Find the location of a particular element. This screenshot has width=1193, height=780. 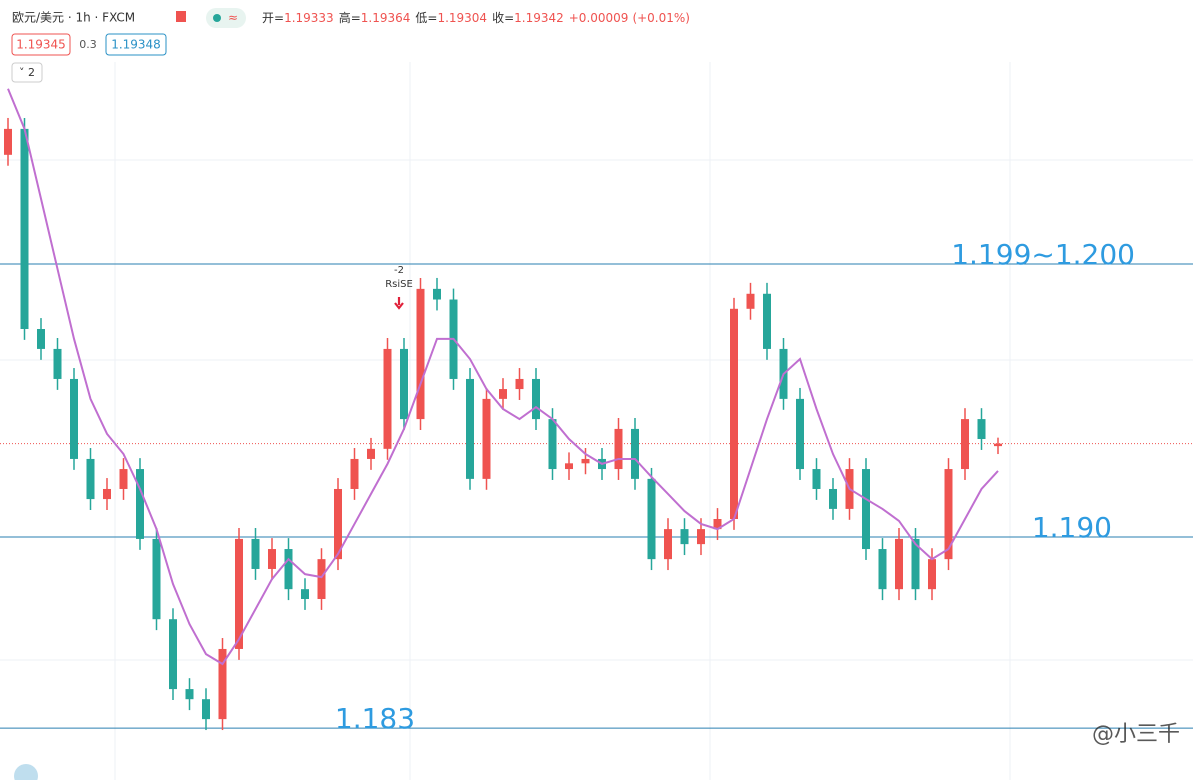

collapse-button is located at coordinates (27, 72).